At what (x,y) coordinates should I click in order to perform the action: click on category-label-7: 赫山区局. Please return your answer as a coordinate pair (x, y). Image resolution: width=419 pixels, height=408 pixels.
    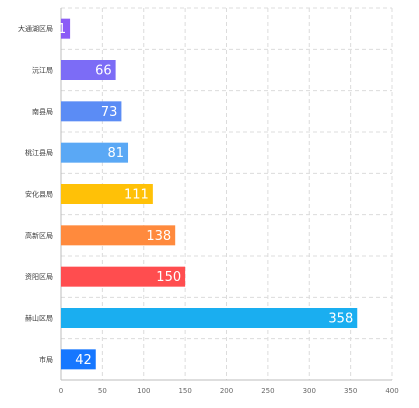
    Looking at the image, I should click on (39, 318).